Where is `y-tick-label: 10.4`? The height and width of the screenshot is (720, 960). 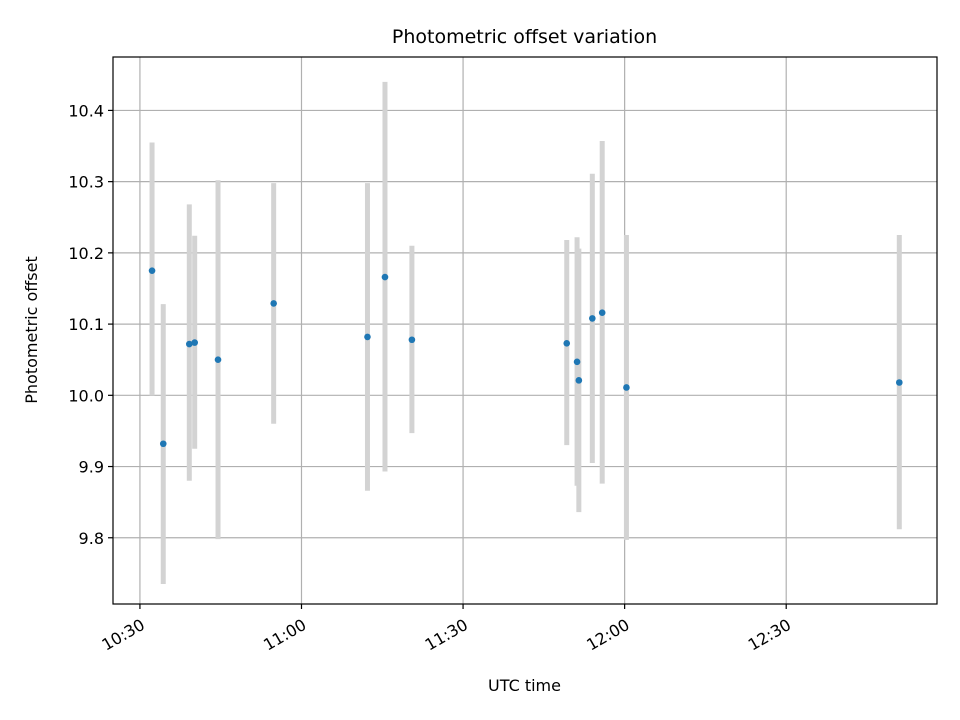
y-tick-label: 10.4 is located at coordinates (86, 110).